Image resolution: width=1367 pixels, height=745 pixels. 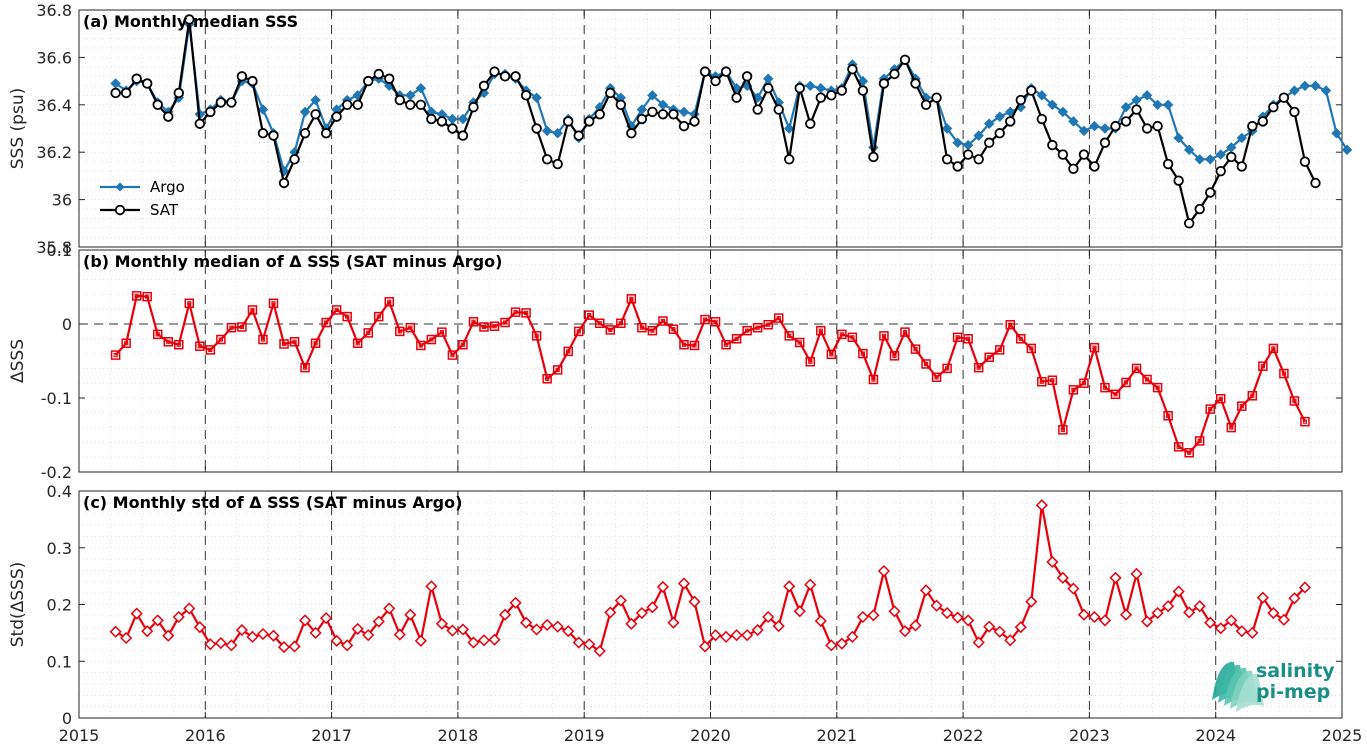 I want to click on logo-line-2: pi-mep, so click(x=1293, y=692).